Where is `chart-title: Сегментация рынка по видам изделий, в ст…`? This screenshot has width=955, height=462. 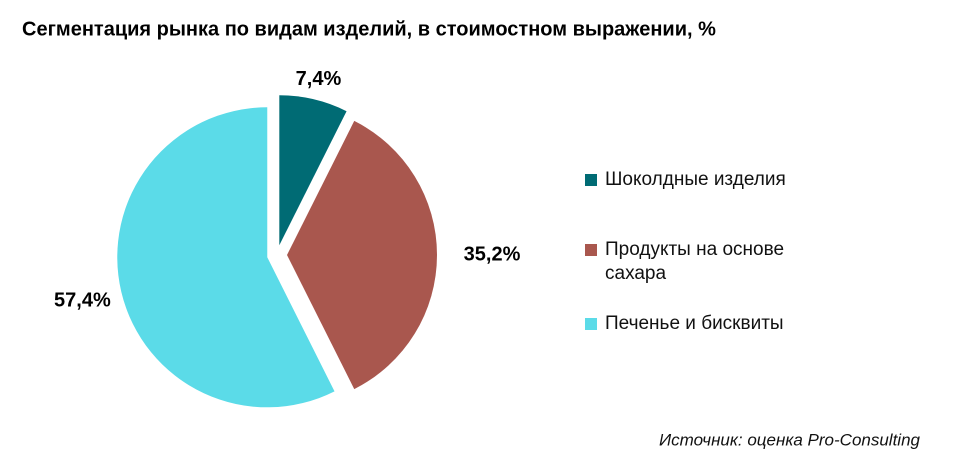
chart-title: Сегментация рынка по видам изделий, в ст… is located at coordinates (369, 29).